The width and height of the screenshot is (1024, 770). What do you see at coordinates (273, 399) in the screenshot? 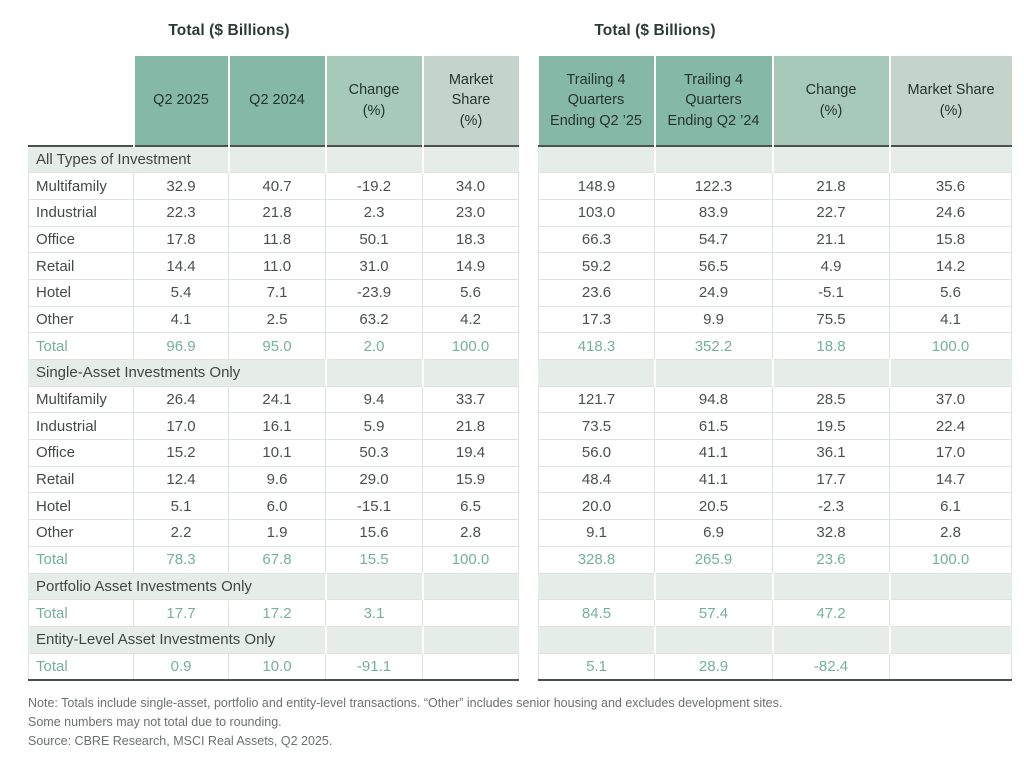
I see `table-row: Multifamily 26.4 24.1 9.4 33.7` at bounding box center [273, 399].